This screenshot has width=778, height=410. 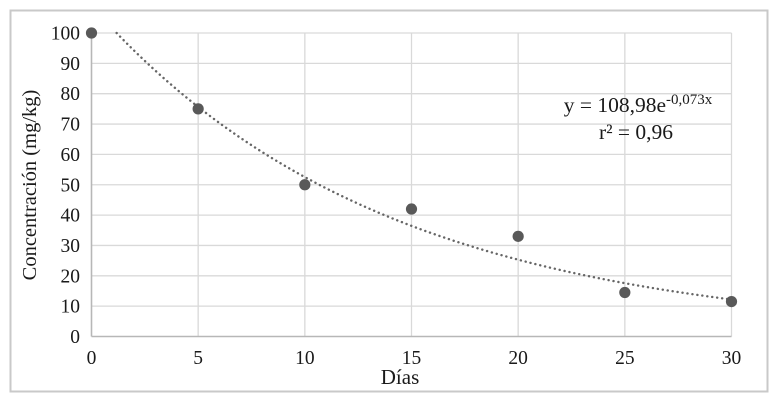 What do you see at coordinates (71, 64) in the screenshot?
I see `y-tick-label: 90` at bounding box center [71, 64].